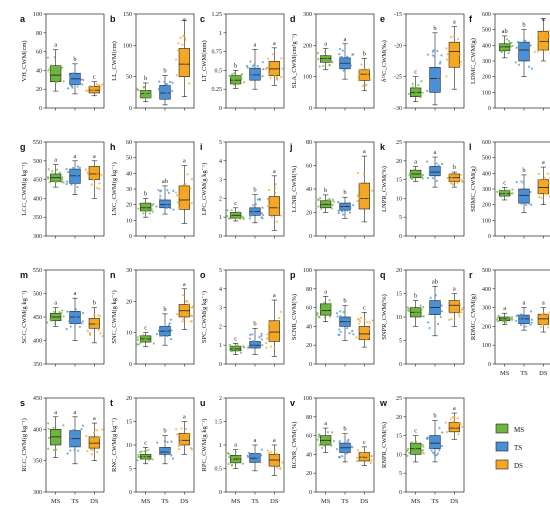 The width and height of the screenshot is (550, 517). I want to click on y-tick-label: 350, so click(37, 462).